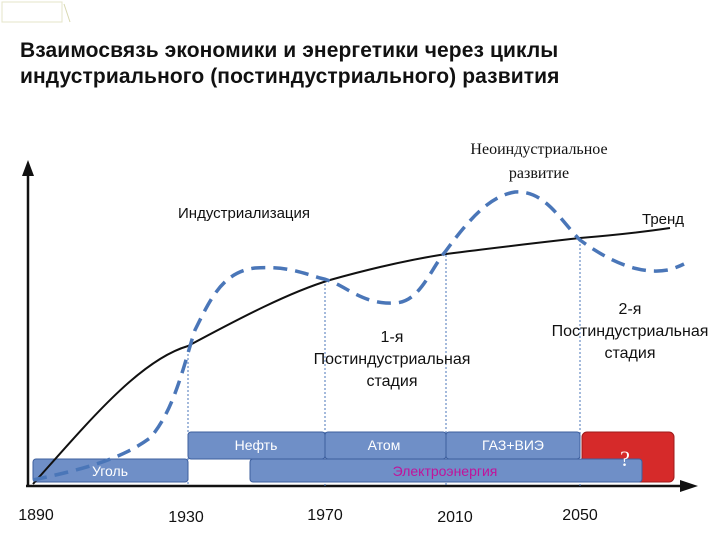 Image resolution: width=720 pixels, height=540 pixels. What do you see at coordinates (539, 173) in the screenshot?
I see `label-neo-line-2: развитие` at bounding box center [539, 173].